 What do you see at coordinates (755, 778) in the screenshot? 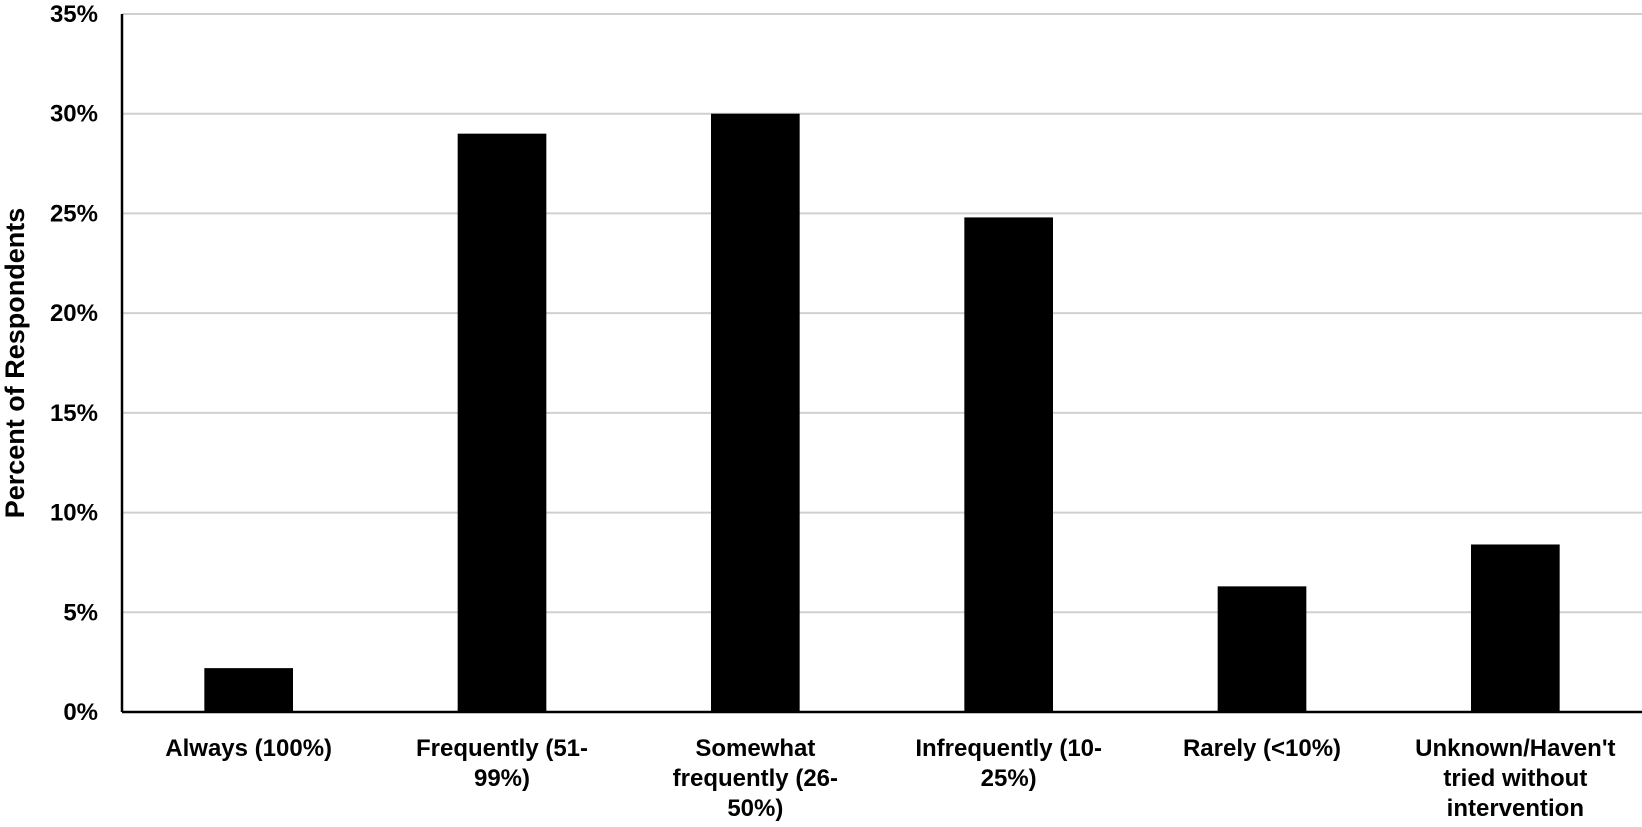
I see `x-category-label: frequently (26-` at bounding box center [755, 778].